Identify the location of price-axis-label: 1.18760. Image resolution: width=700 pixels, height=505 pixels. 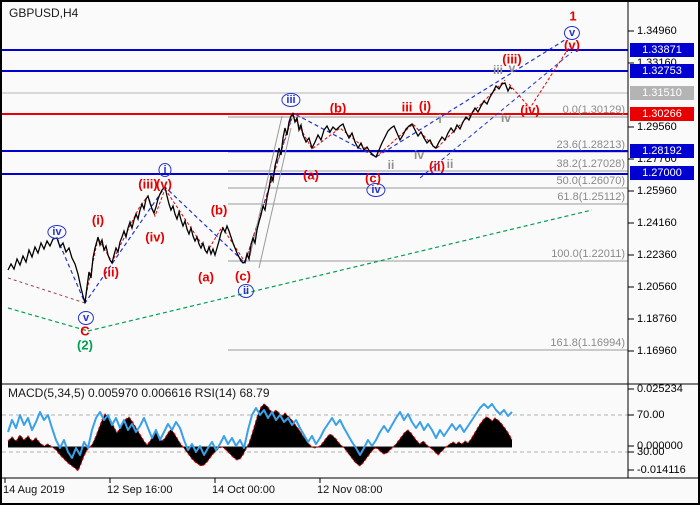
(657, 319).